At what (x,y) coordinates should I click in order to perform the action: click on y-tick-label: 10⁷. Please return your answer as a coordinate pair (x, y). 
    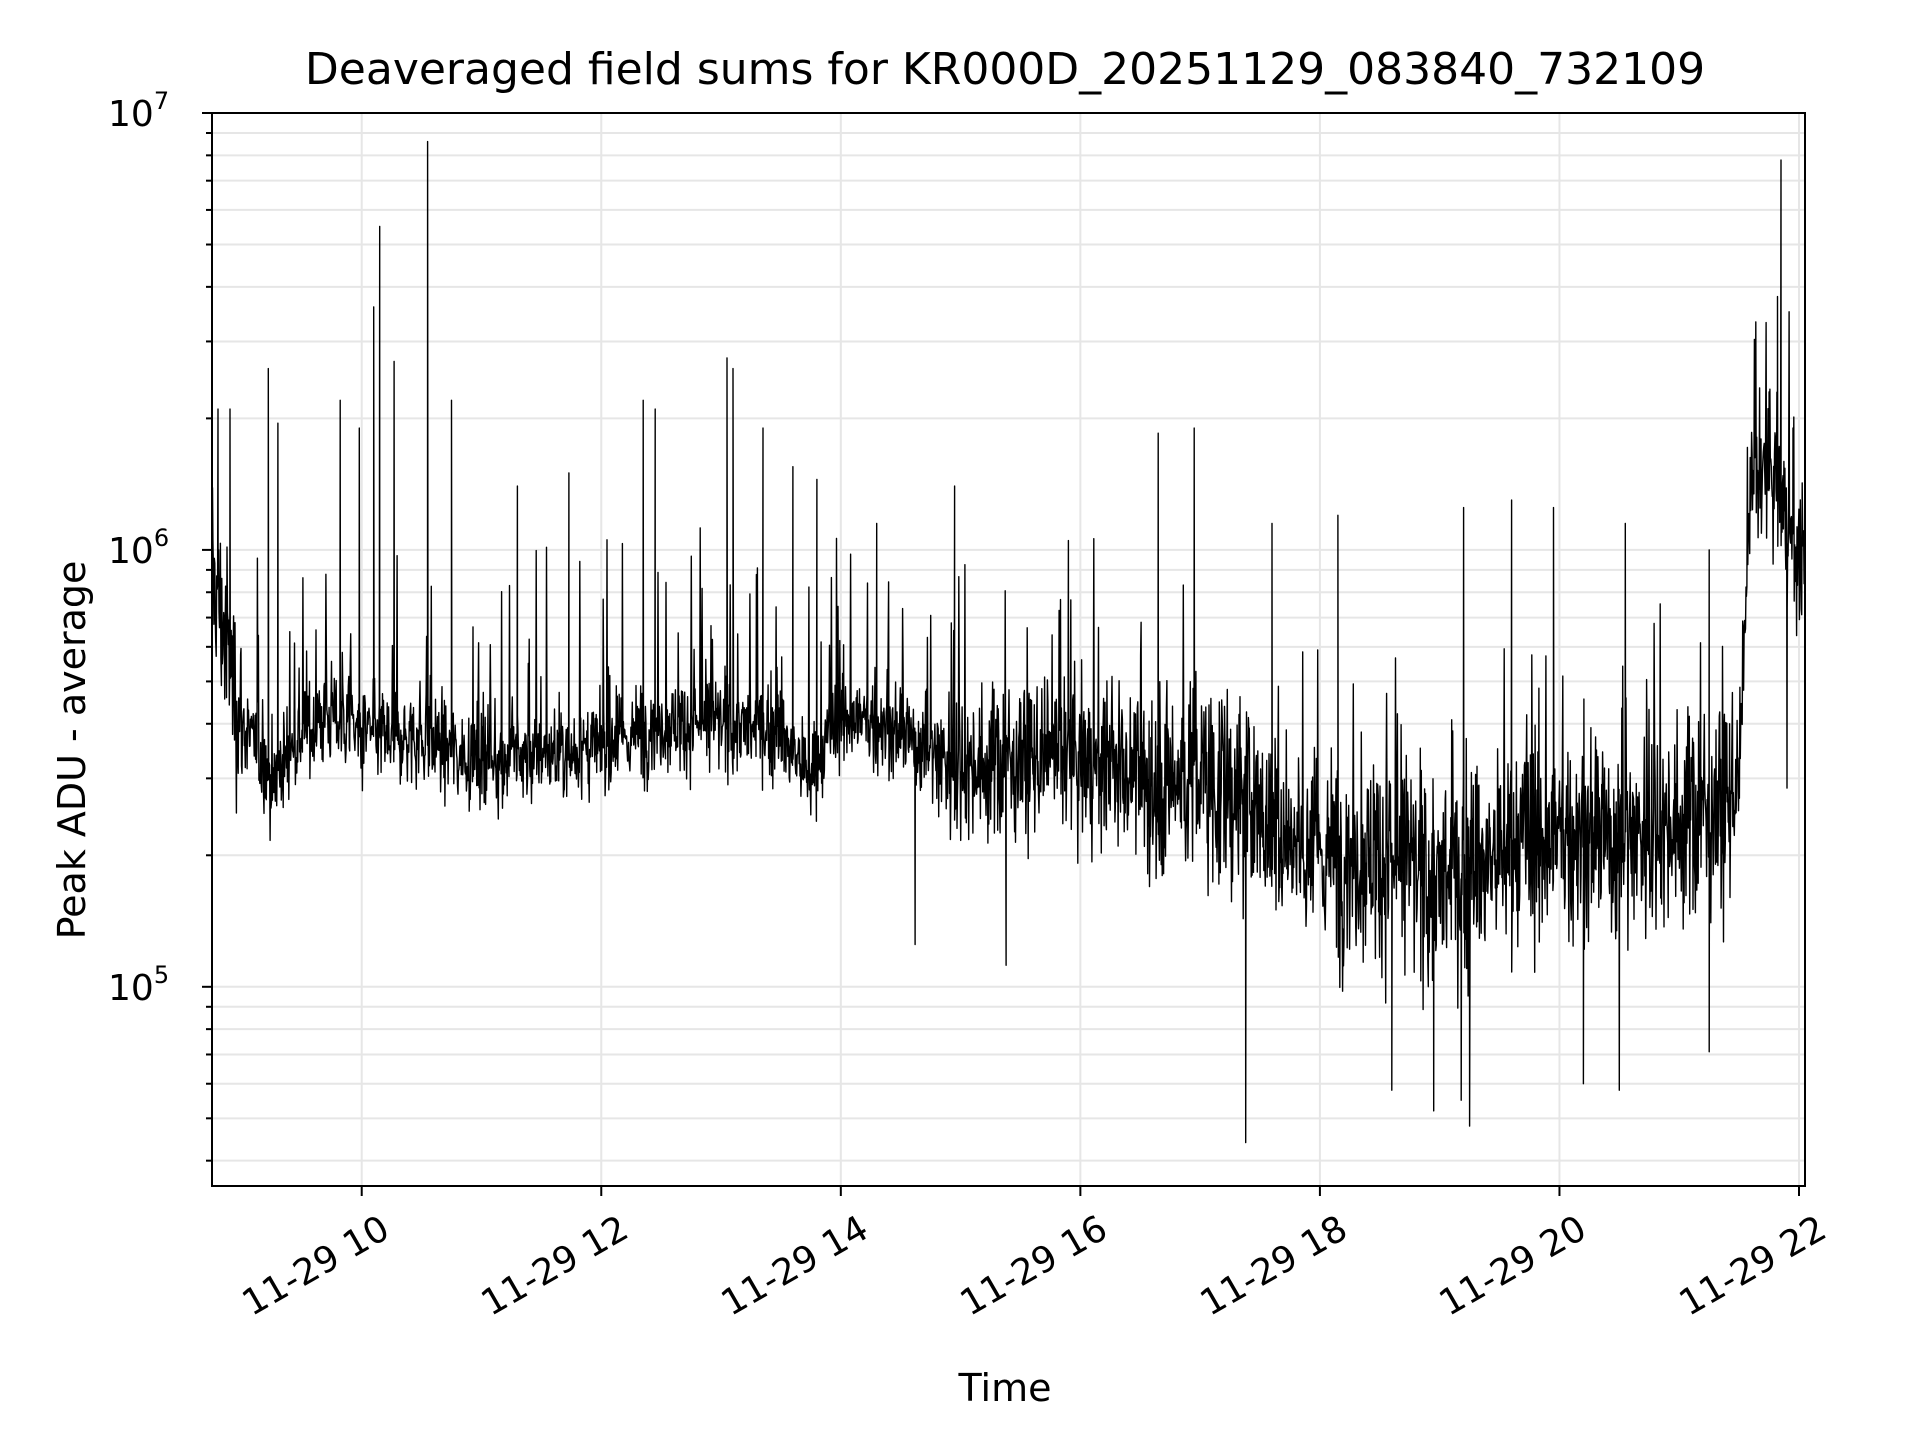
    Looking at the image, I should click on (139, 111).